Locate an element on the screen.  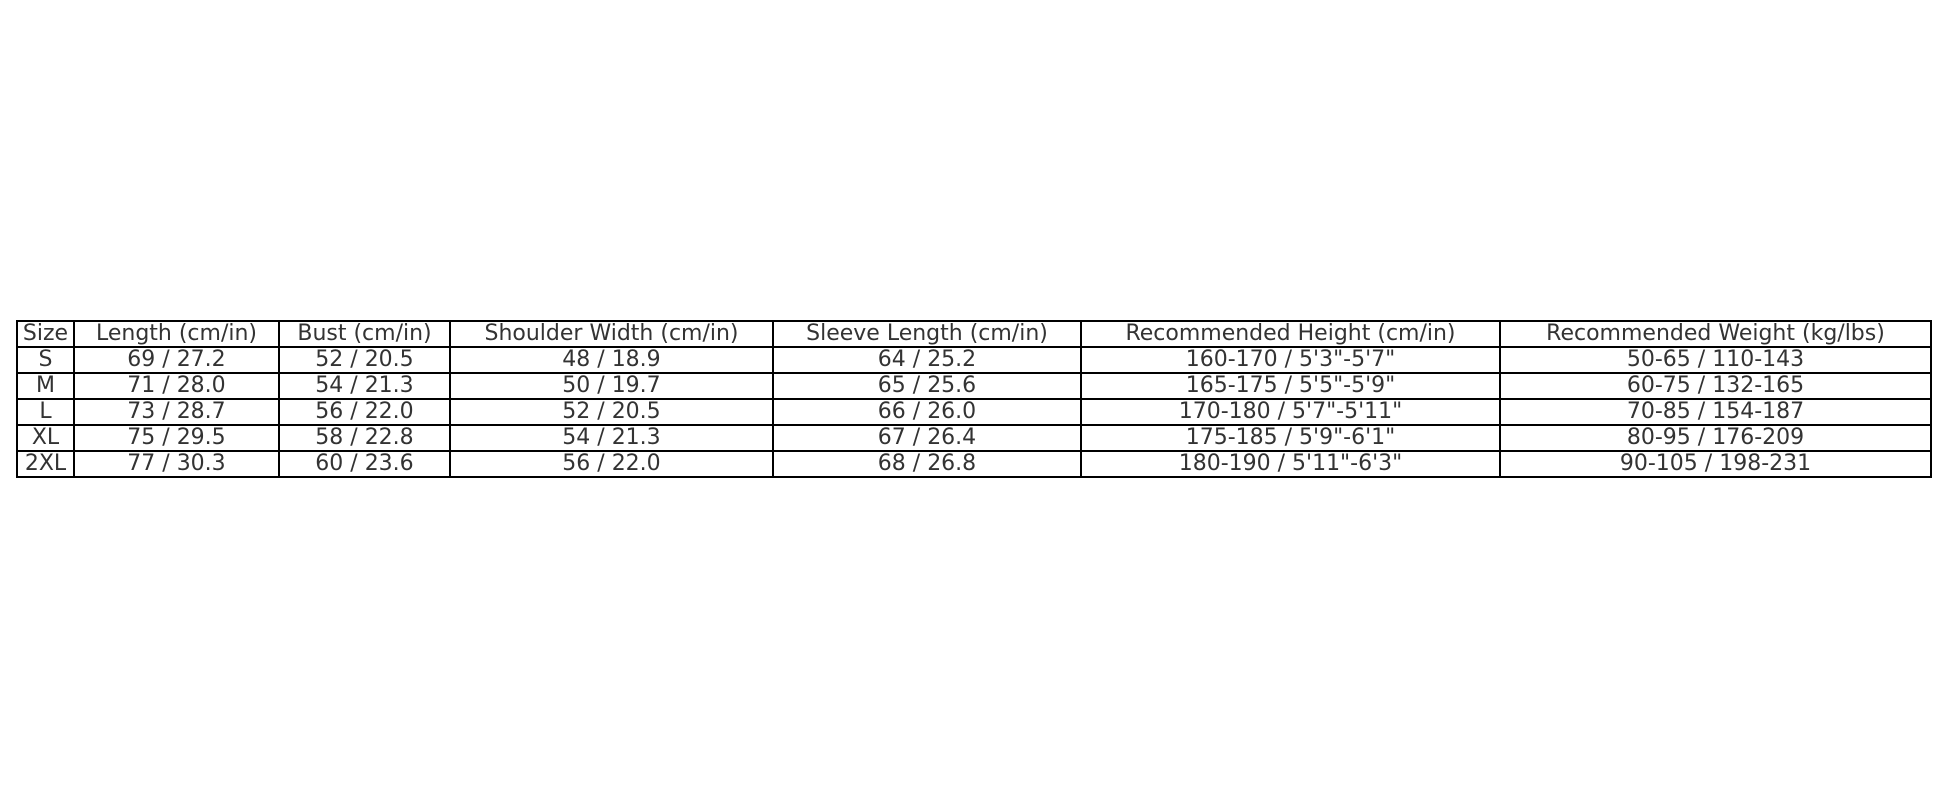
table-cell: M is located at coordinates (45, 386).